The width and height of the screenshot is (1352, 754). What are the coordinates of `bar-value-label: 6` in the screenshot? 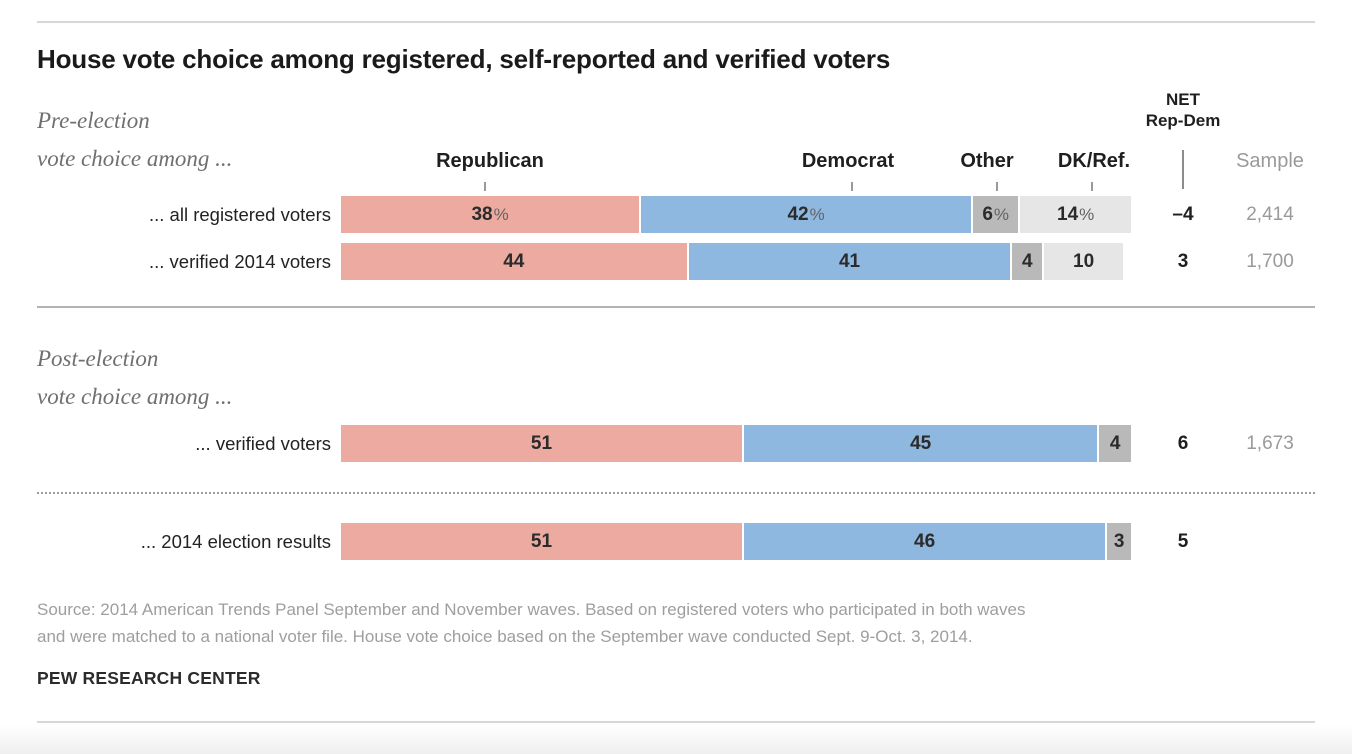 It's located at (987, 214).